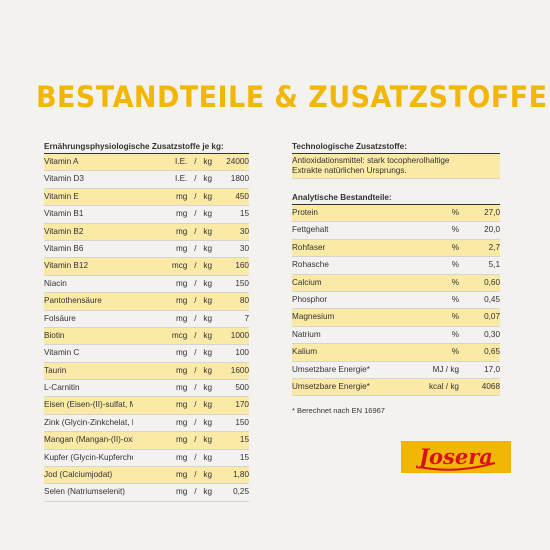  I want to click on table-row: Magnesium% 0,07, so click(396, 318).